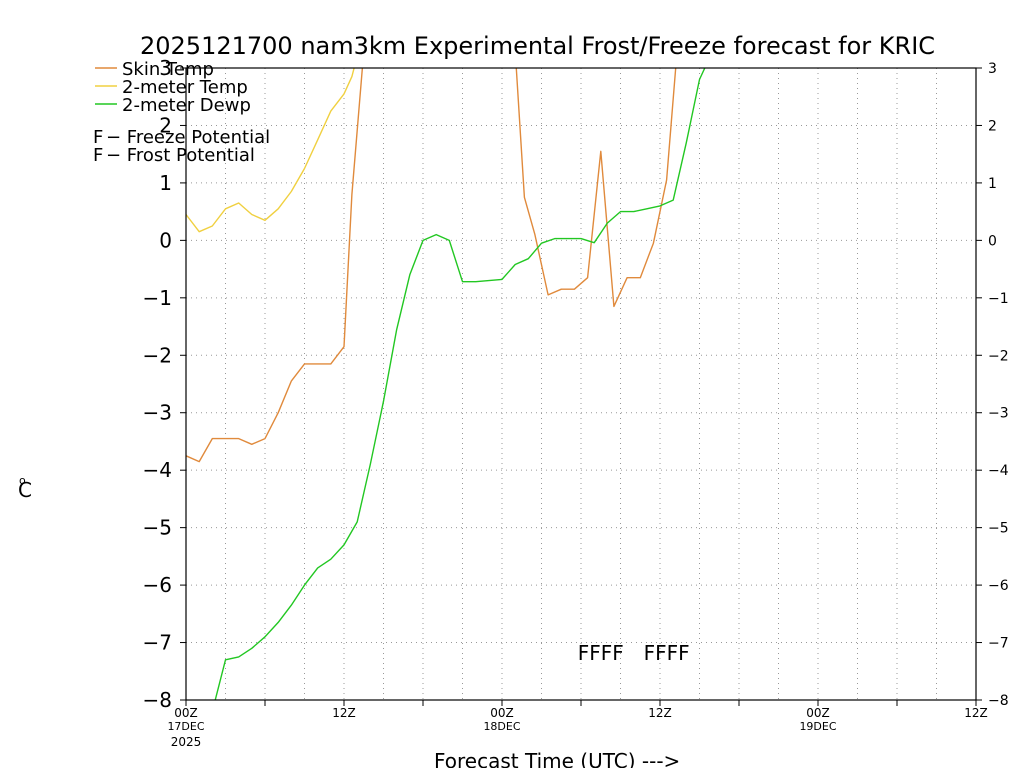 The image size is (1024, 768). Describe the element at coordinates (992, 126) in the screenshot. I see `y-tick-label-right: 2` at that location.